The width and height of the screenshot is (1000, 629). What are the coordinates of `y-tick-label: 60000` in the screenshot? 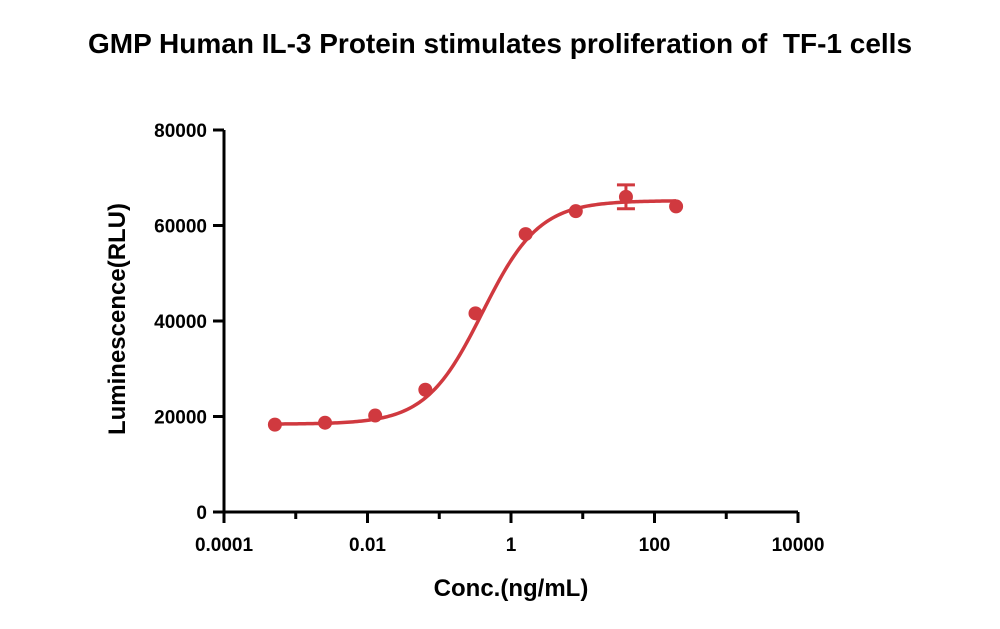 It's located at (180, 227).